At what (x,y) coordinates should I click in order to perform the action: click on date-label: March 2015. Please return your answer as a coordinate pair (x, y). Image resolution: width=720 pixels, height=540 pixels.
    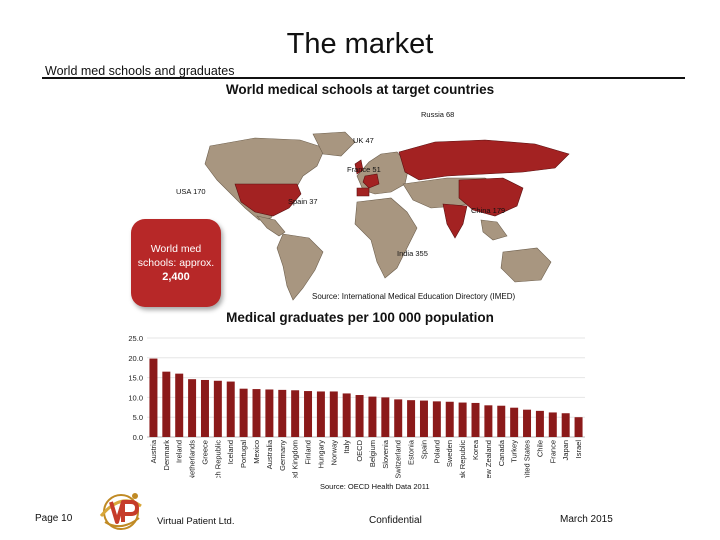
    Looking at the image, I should click on (586, 519).